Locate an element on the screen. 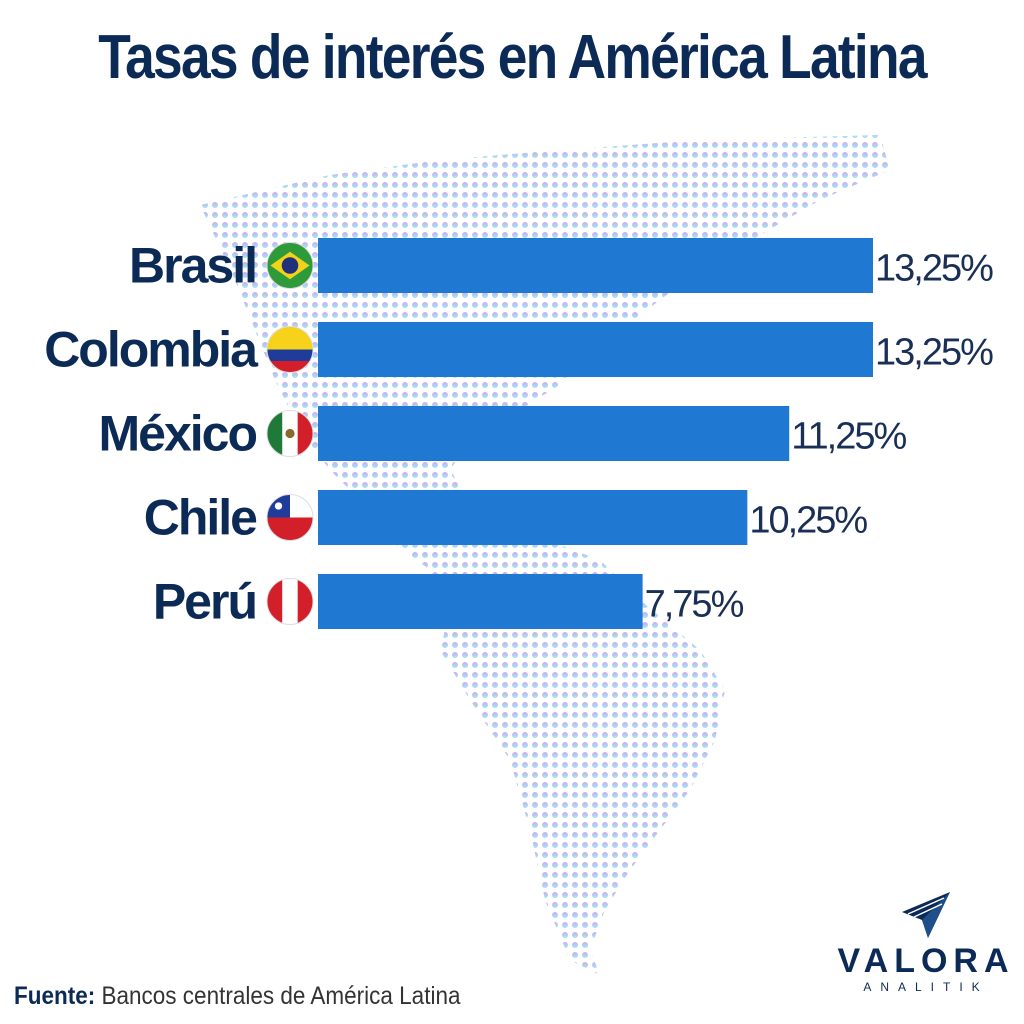 Image resolution: width=1024 pixels, height=1024 pixels. value-label-2: 11,25% is located at coordinates (848, 437).